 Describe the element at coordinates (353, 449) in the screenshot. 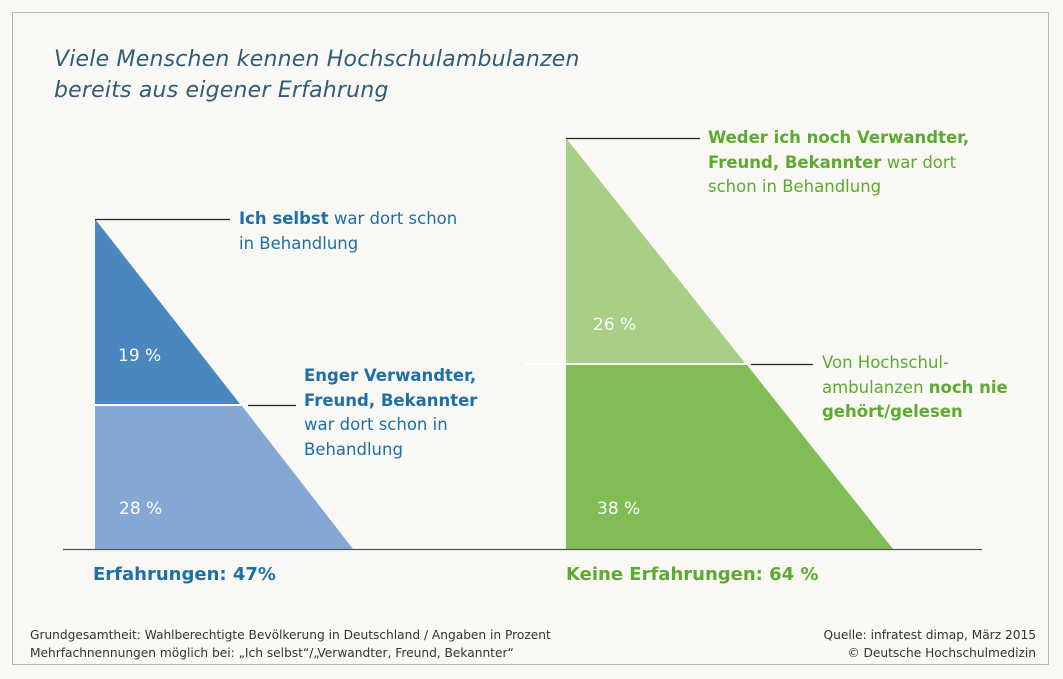

I see `annotation-verwandter-line4: Behandlung` at that location.